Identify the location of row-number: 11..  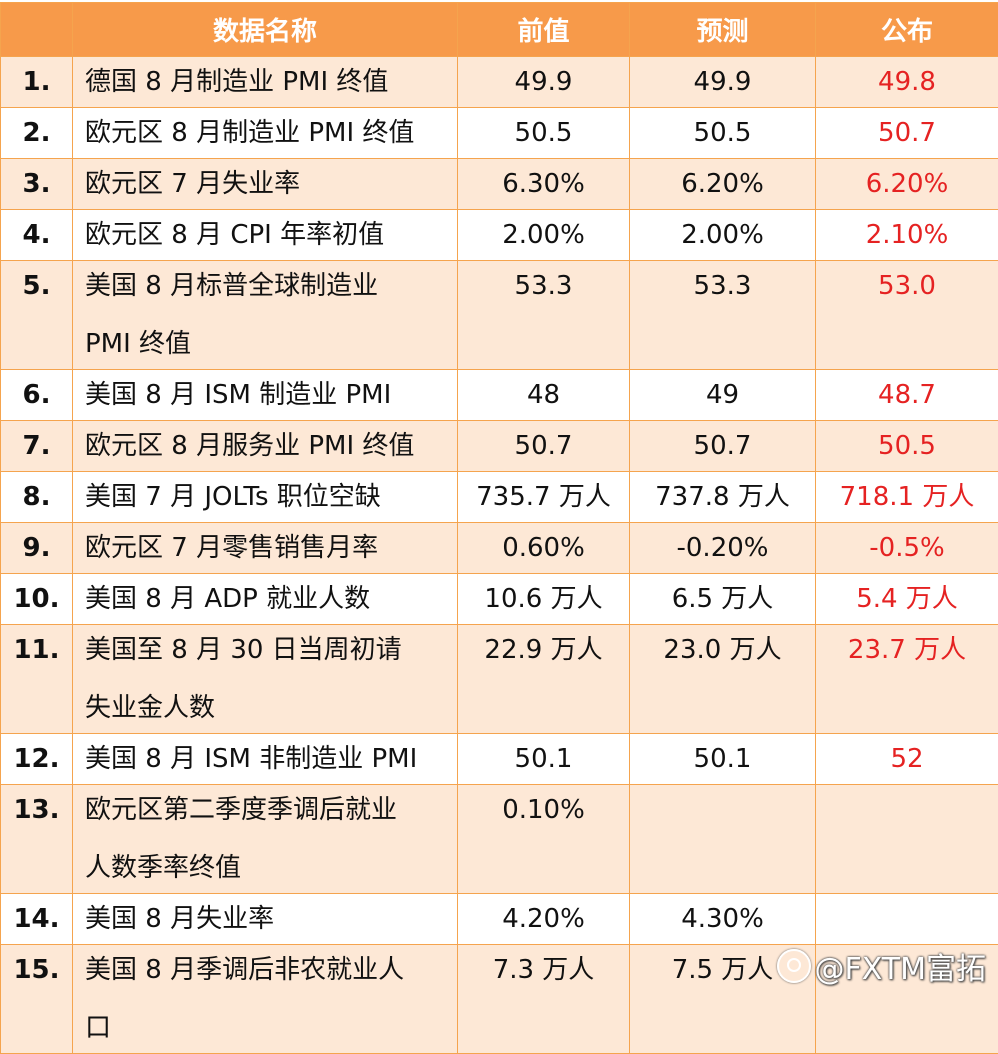
(37, 679).